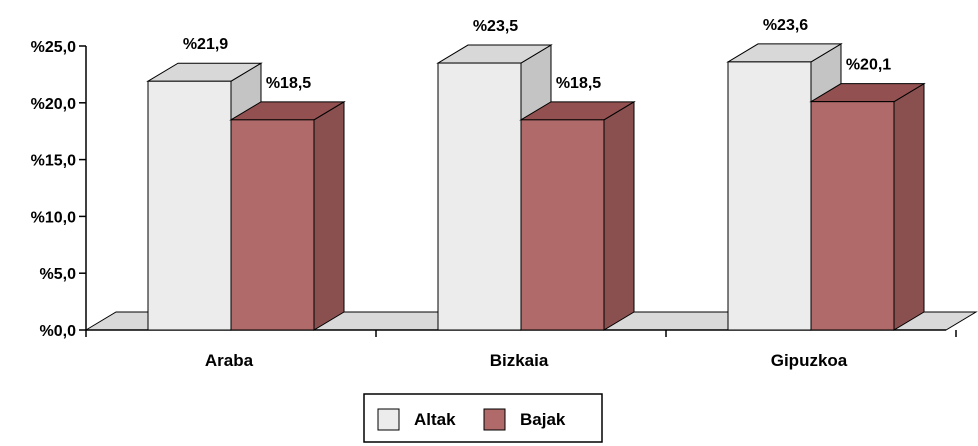 This screenshot has height=446, width=978. What do you see at coordinates (272, 225) in the screenshot?
I see `bar-bajak-araba` at bounding box center [272, 225].